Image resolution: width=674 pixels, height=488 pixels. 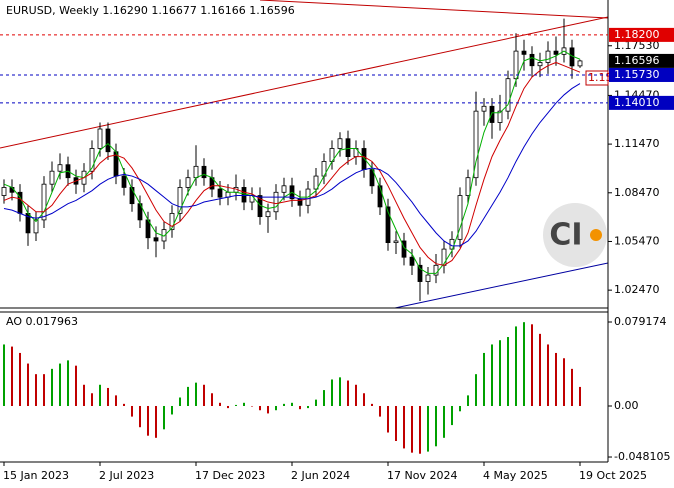 I want to click on logo-circle, so click(x=575, y=235).